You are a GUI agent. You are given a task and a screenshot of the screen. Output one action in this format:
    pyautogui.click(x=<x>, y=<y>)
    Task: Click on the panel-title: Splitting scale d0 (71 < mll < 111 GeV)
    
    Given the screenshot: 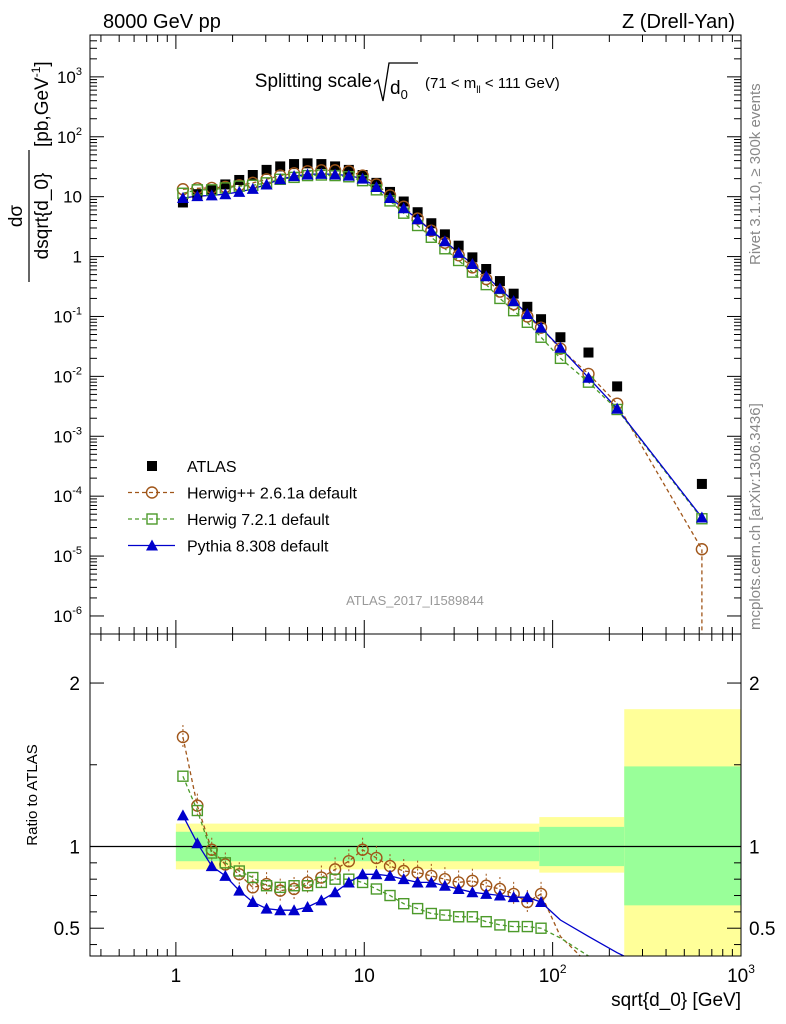 What is the action you would take?
    pyautogui.click(x=407, y=82)
    